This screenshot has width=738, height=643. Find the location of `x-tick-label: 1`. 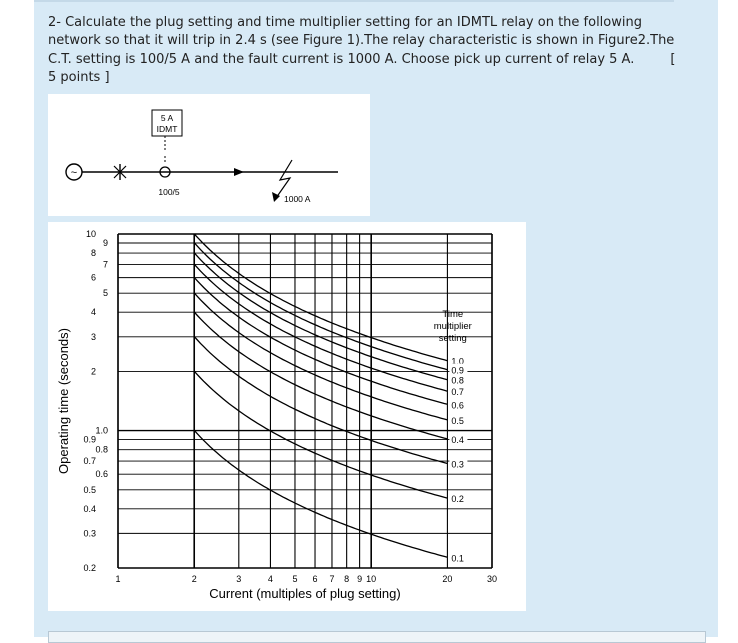

x-tick-label: 1 is located at coordinates (117, 579).